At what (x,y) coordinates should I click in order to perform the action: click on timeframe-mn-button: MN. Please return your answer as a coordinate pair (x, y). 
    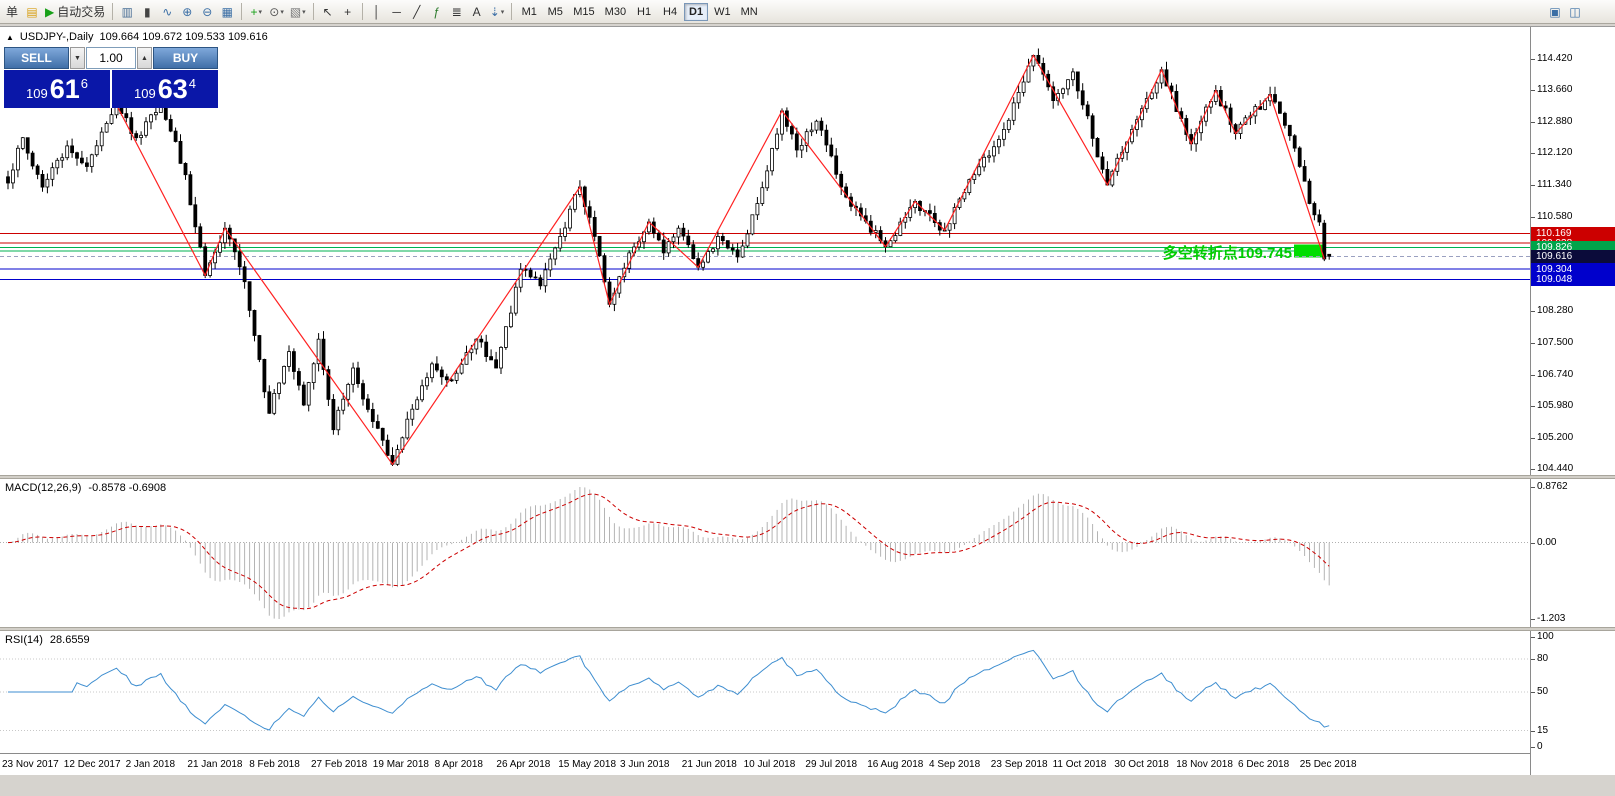
    Looking at the image, I should click on (749, 12).